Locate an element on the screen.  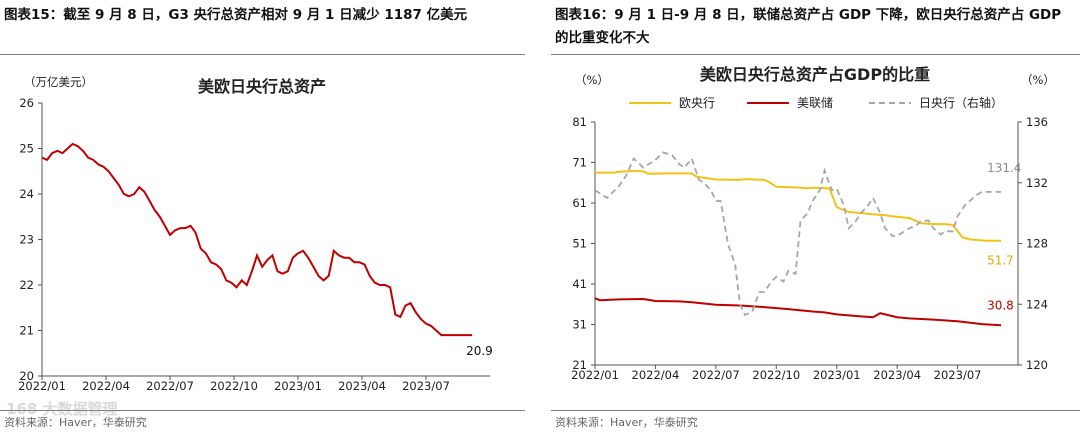
y-right-tick-label: 128 is located at coordinates (1037, 244).